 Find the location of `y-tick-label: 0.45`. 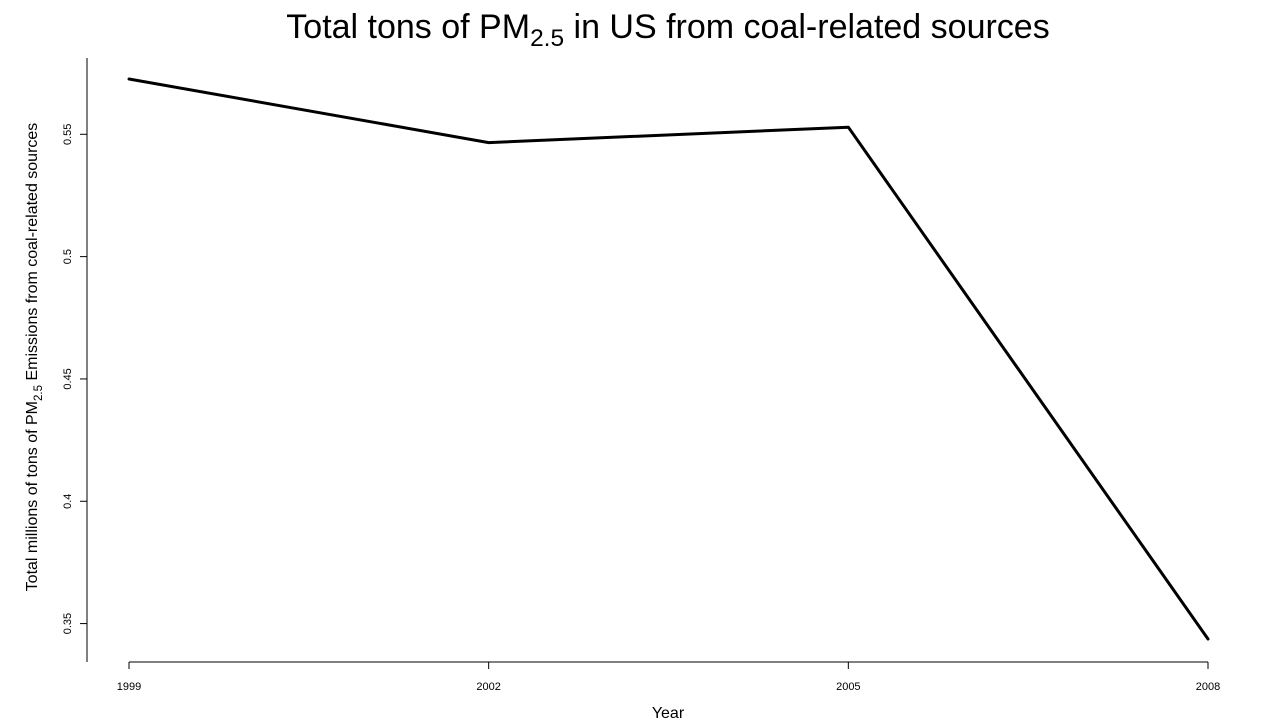

y-tick-label: 0.45 is located at coordinates (68, 378).